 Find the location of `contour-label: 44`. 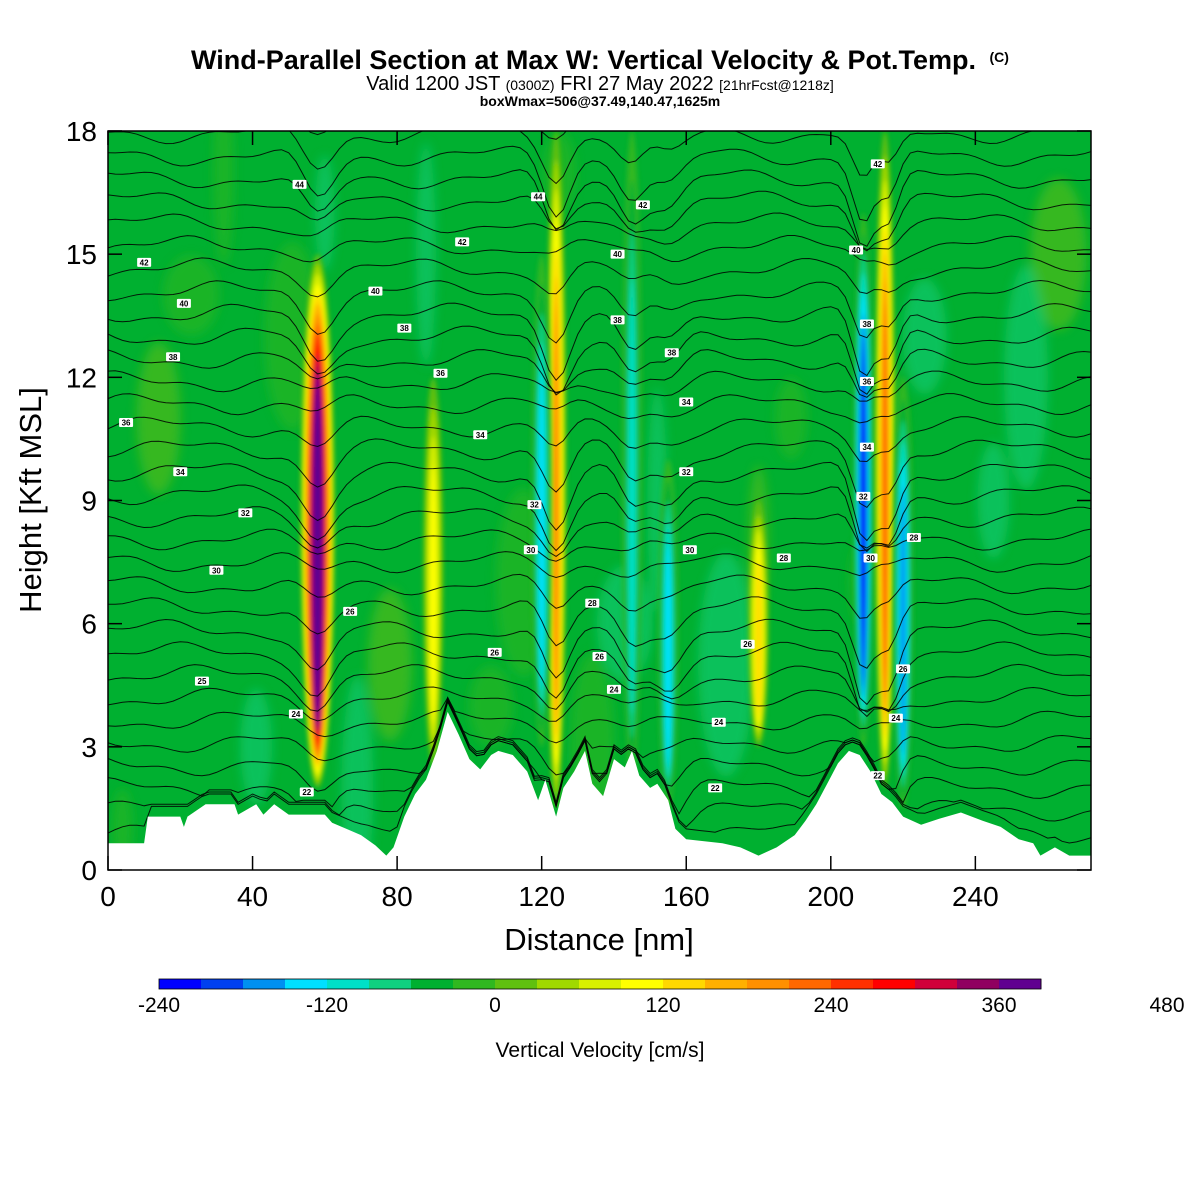

contour-label: 44 is located at coordinates (299, 184).